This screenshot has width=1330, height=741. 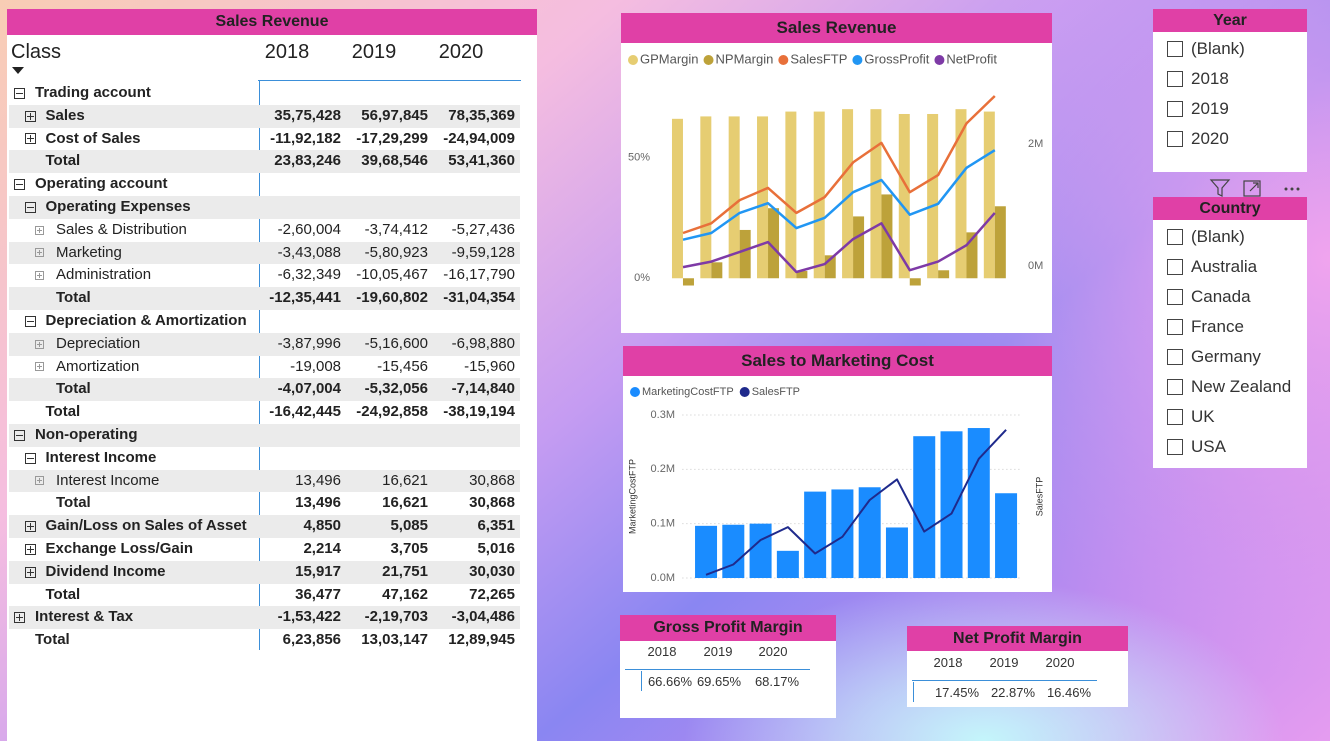 What do you see at coordinates (1203, 416) in the screenshot?
I see `slicer-item: UK` at bounding box center [1203, 416].